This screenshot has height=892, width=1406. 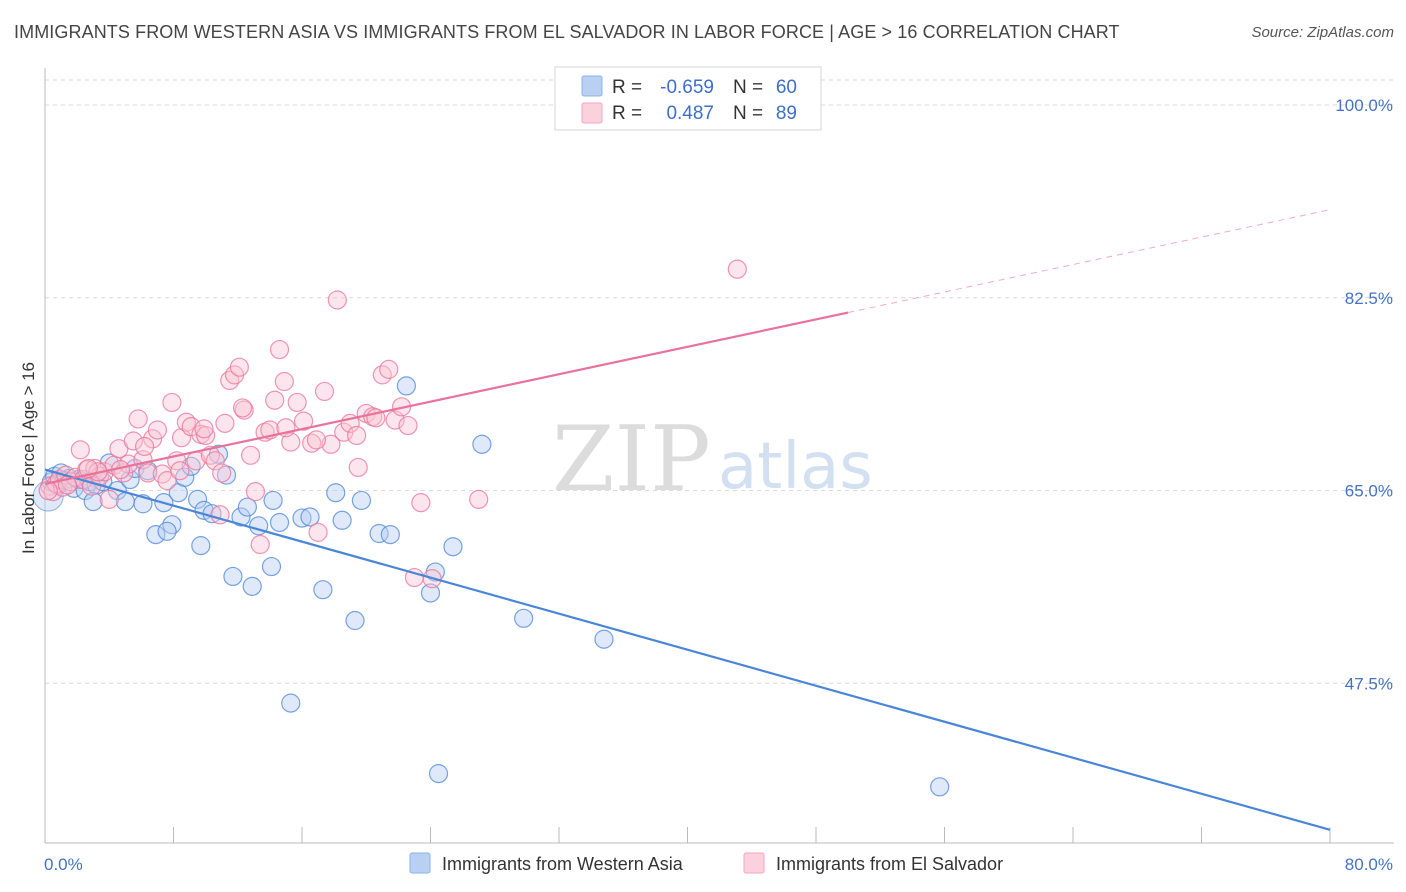 I want to click on y-tick-label: 82.5%, so click(x=1369, y=298).